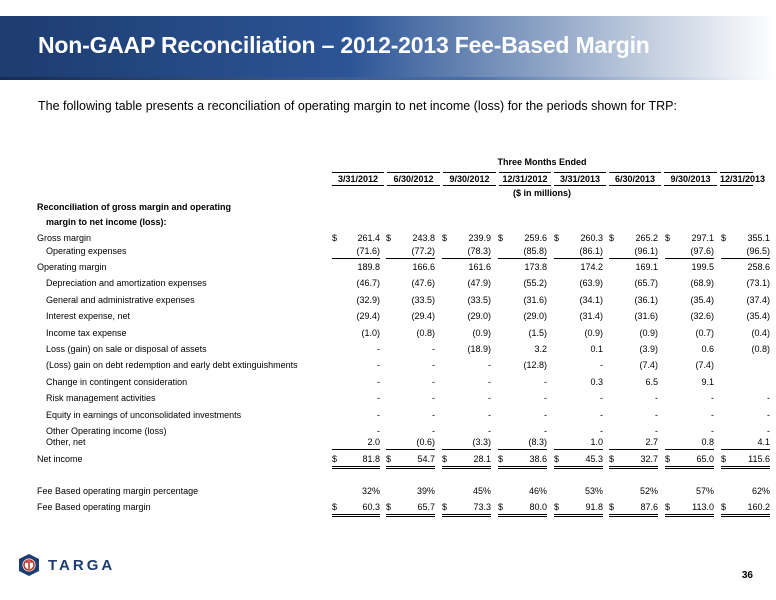  I want to click on table-cell: 1.0, so click(578, 444).